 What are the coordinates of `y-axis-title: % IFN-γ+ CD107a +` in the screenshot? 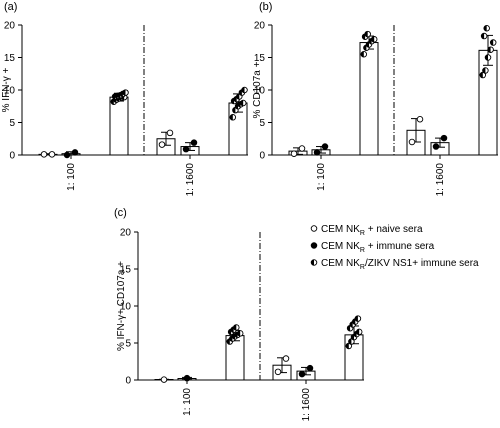 It's located at (121, 306).